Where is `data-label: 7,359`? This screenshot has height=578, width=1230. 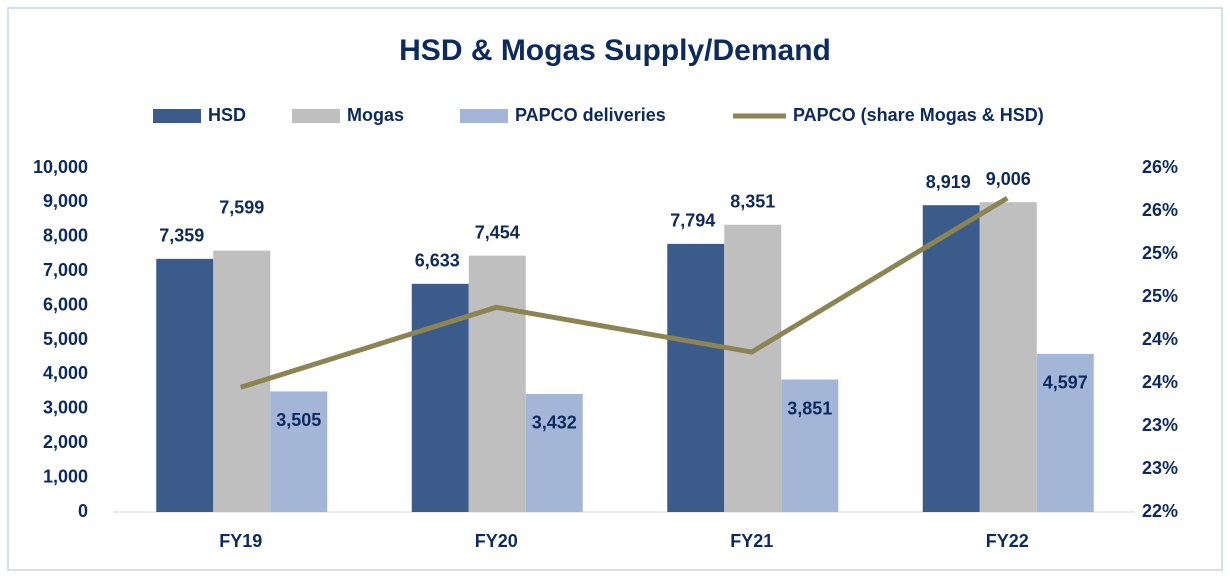
data-label: 7,359 is located at coordinates (181, 236).